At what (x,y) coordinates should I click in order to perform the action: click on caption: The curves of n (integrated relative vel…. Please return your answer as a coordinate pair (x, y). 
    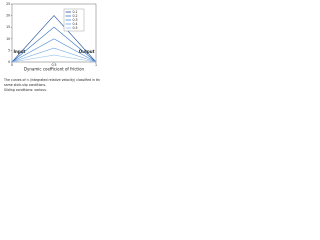
    Looking at the image, I should click on (51, 80).